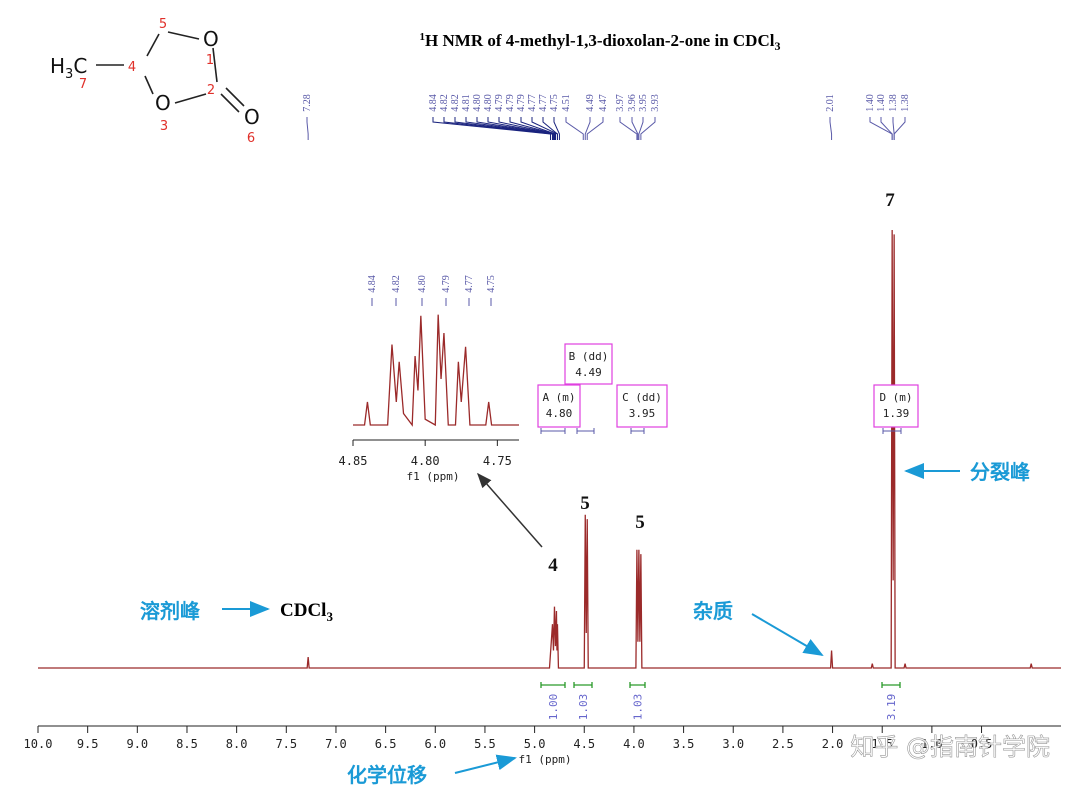 The image size is (1080, 791). I want to click on x-tick-label: 4.80, so click(425, 461).